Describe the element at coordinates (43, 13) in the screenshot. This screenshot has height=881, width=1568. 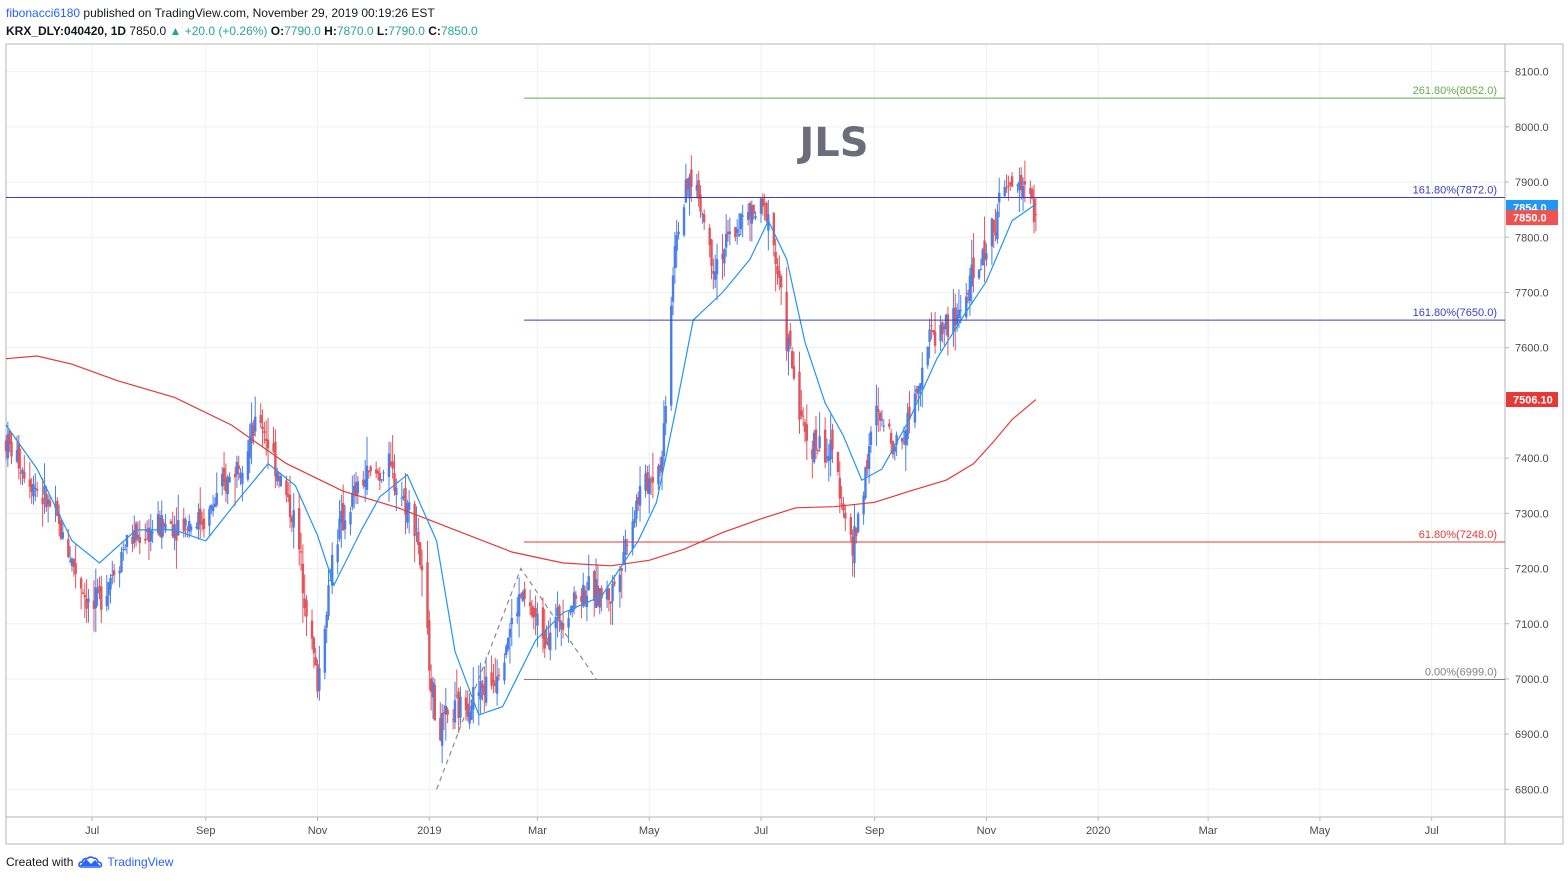
I see `author-link: fibonacci6180` at that location.